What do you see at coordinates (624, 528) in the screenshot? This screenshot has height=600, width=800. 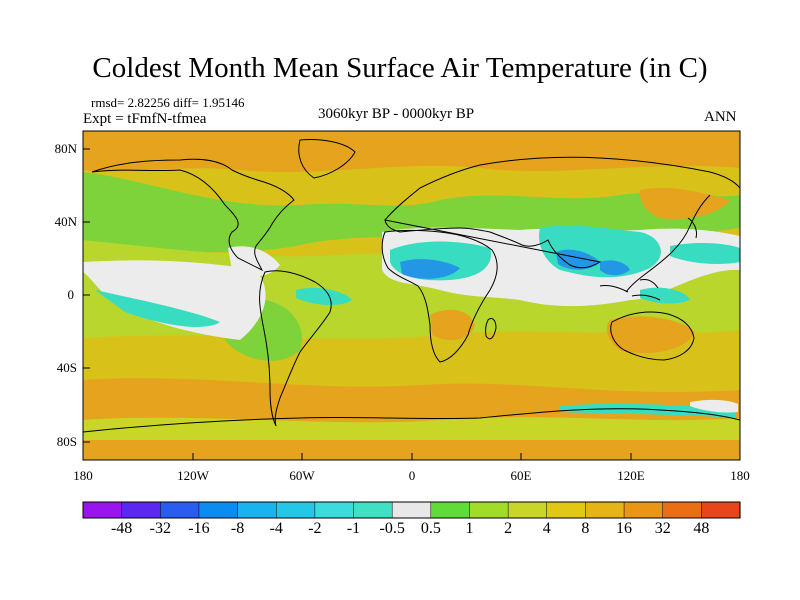 I see `colorbar-label: 16` at bounding box center [624, 528].